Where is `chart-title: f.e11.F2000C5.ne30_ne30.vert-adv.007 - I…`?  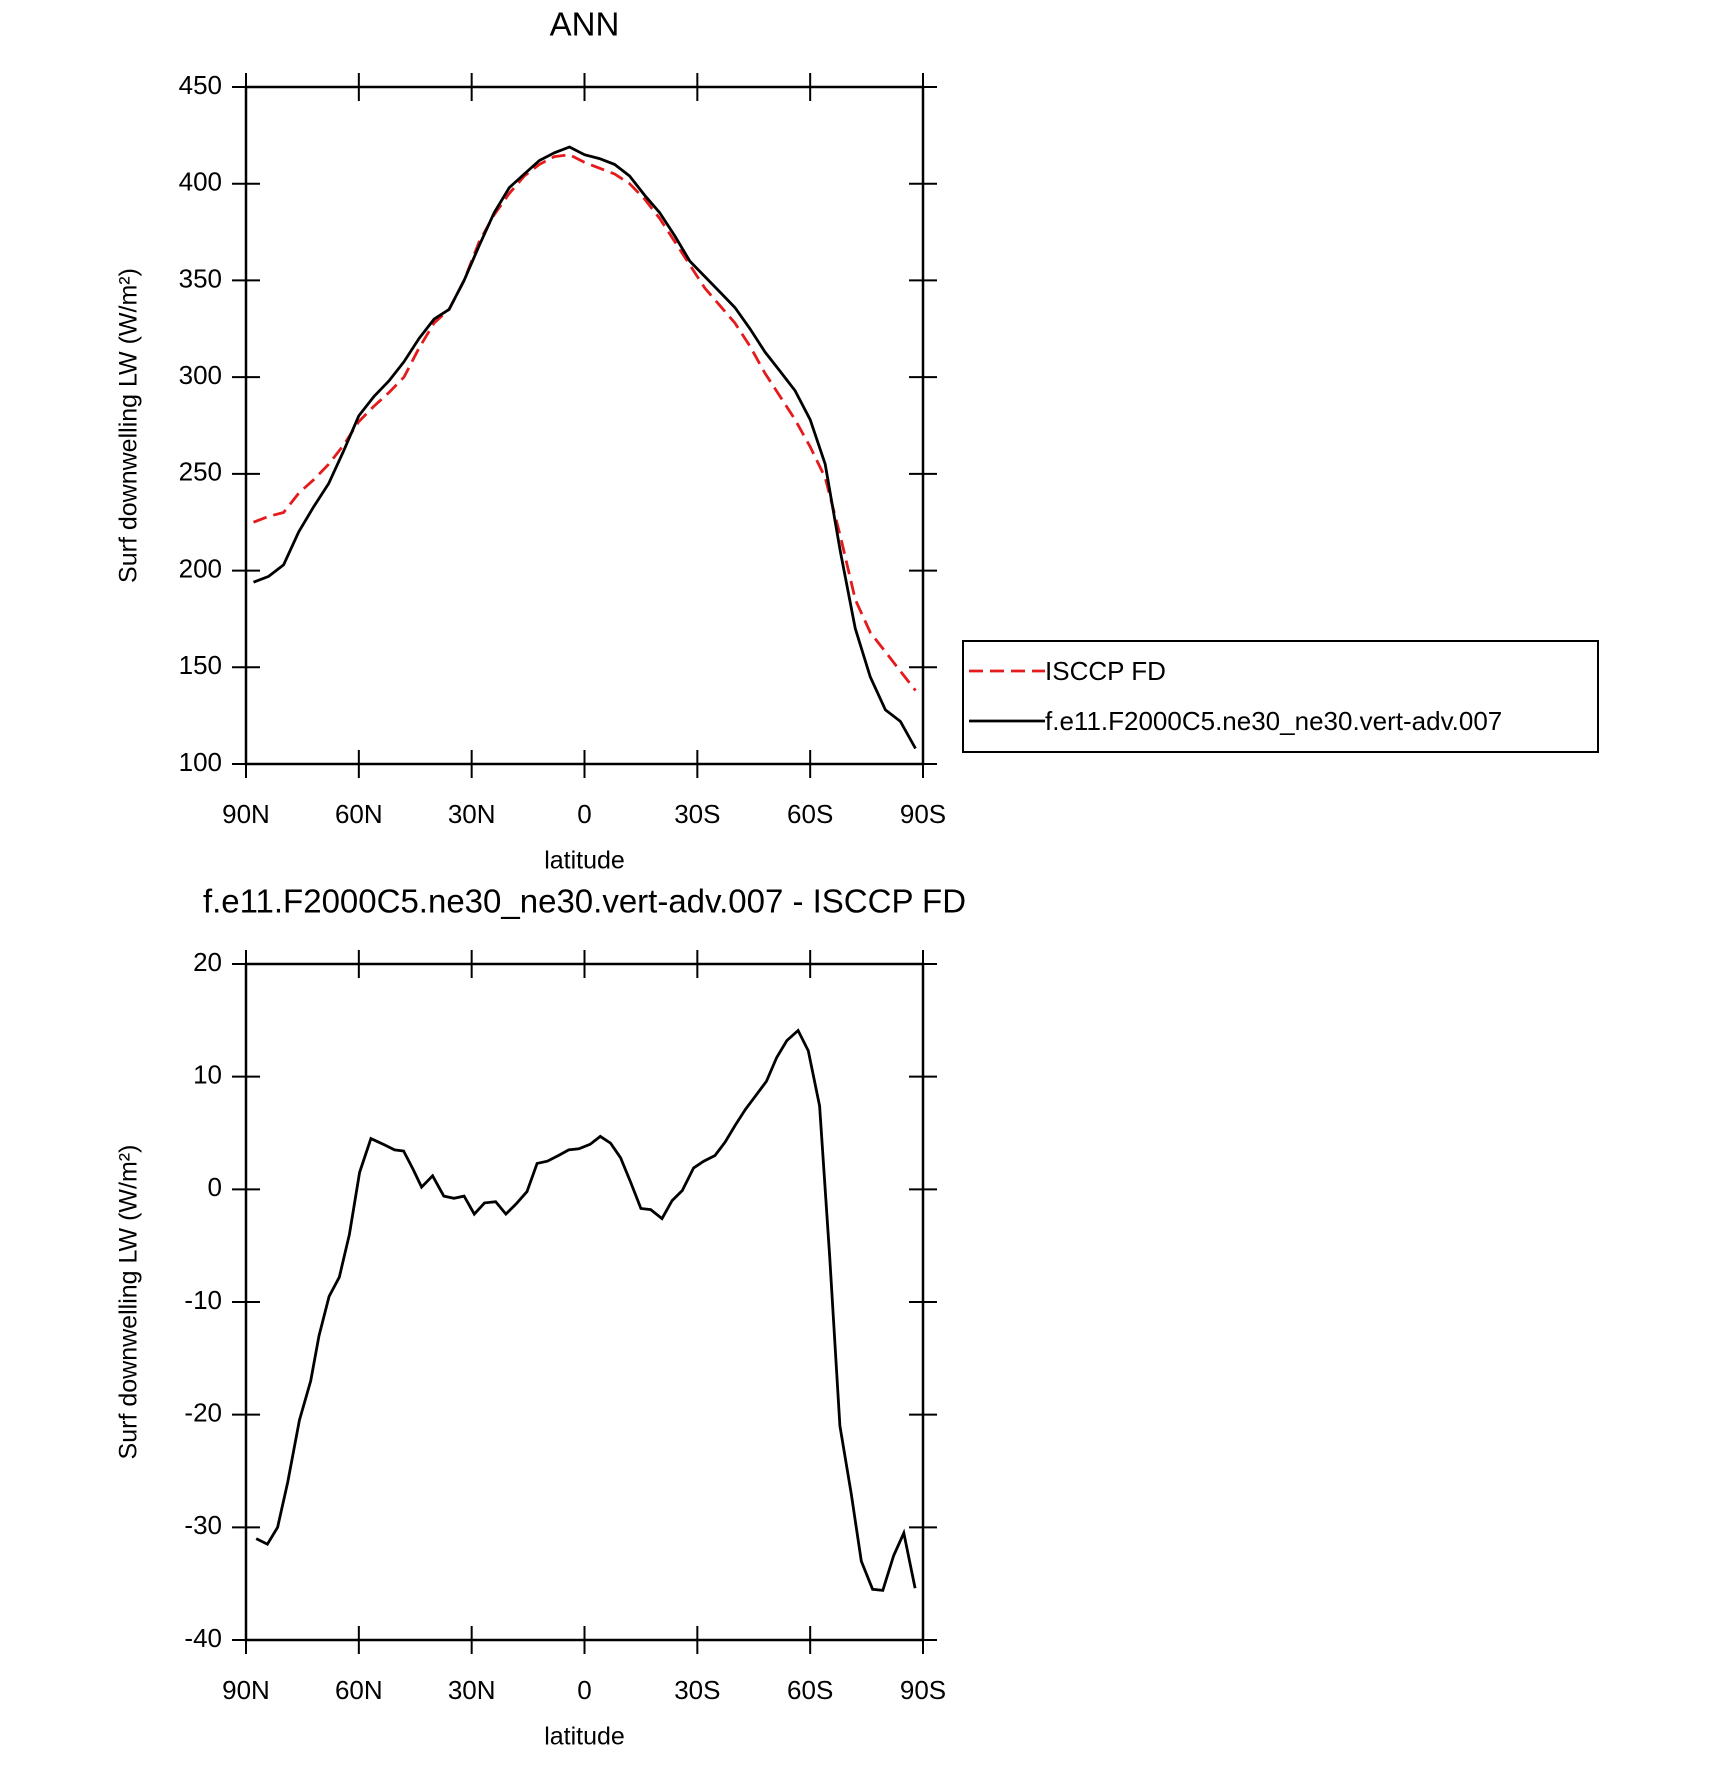
chart-title: f.e11.F2000C5.ne30_ne30.vert-adv.007 - I… is located at coordinates (584, 901).